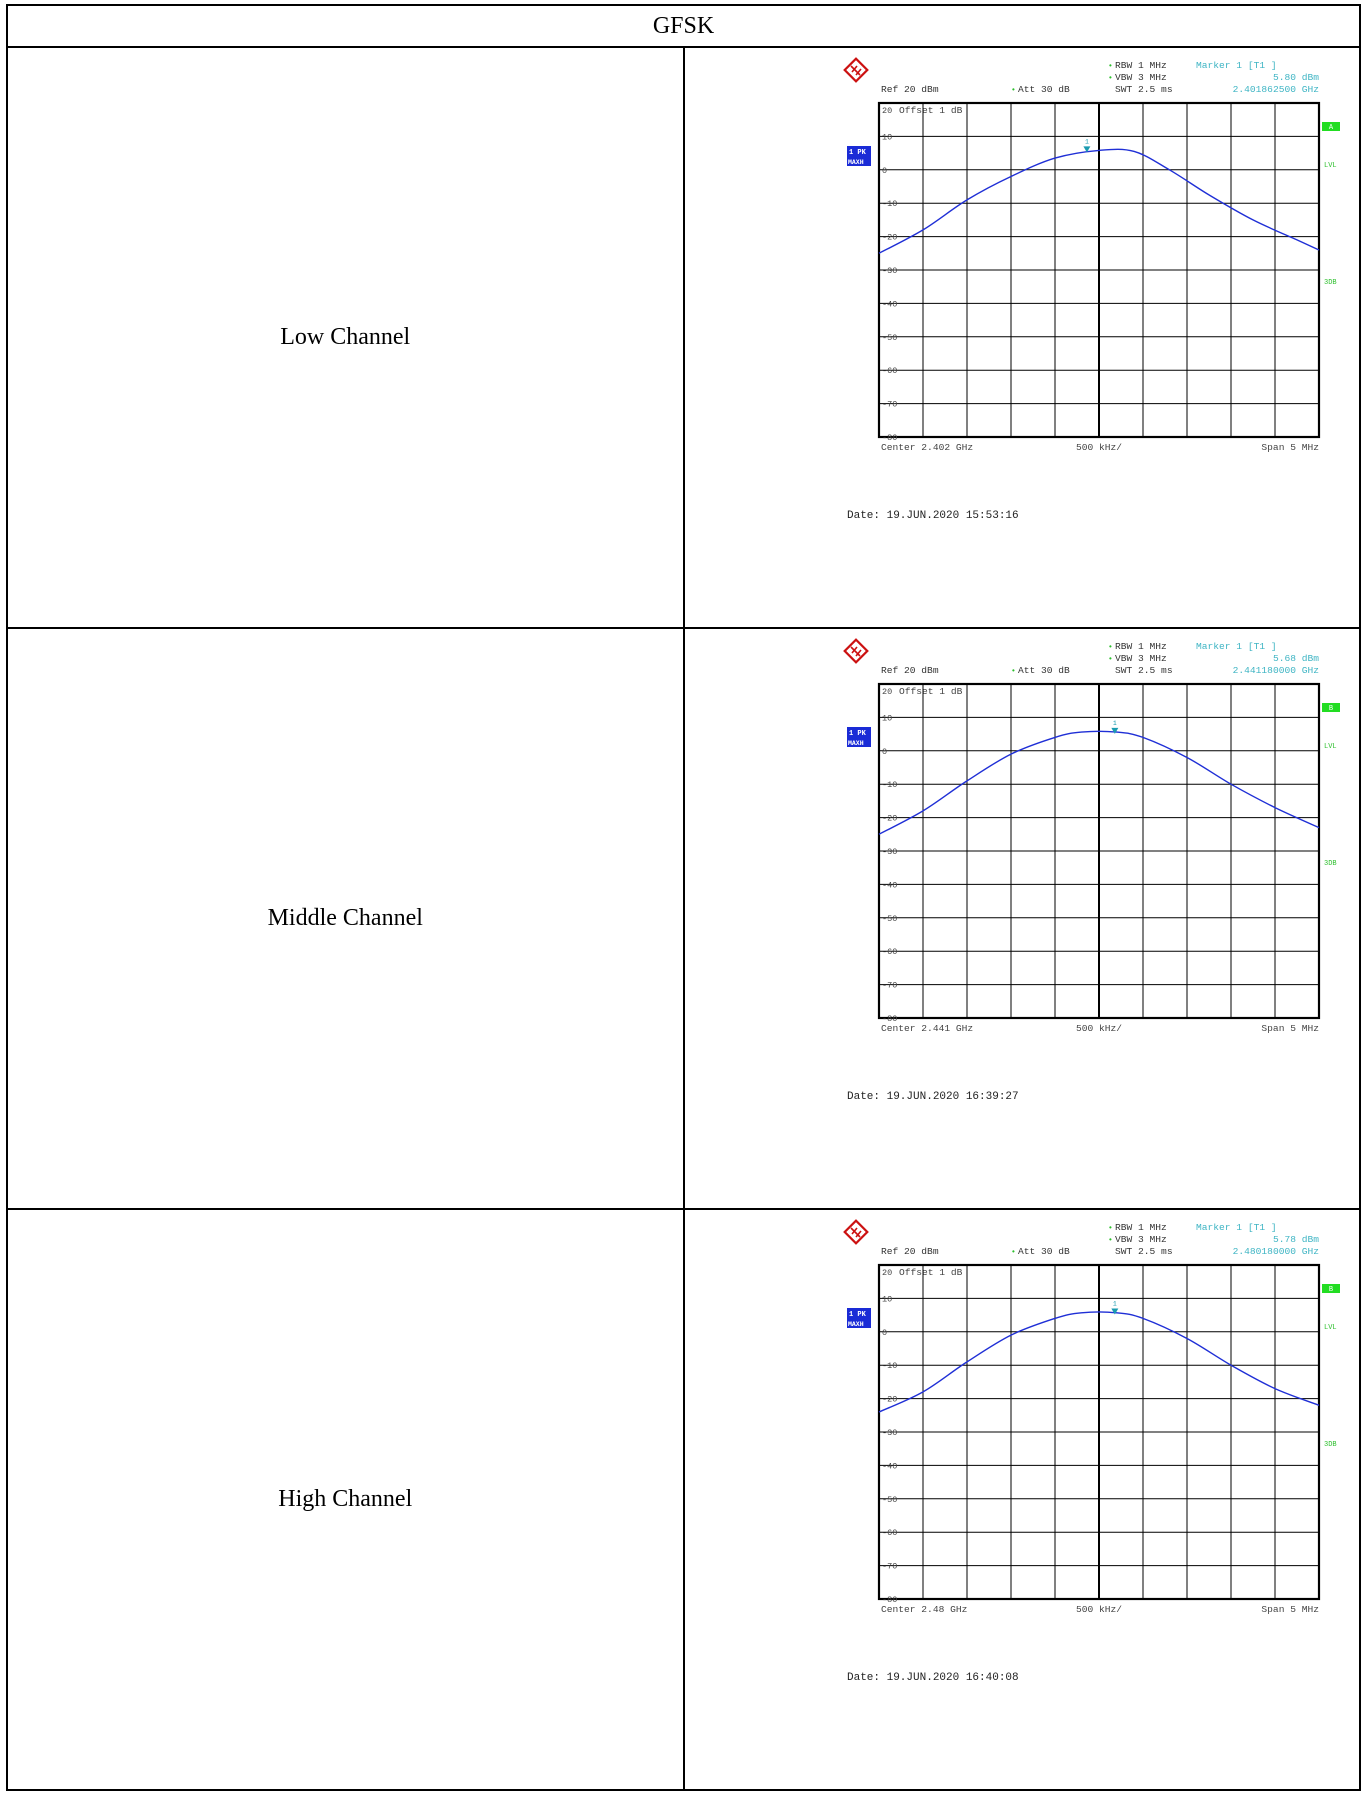 This screenshot has height=1794, width=1367. What do you see at coordinates (927, 1028) in the screenshot?
I see `center-frequency: Center 2.441 GHz` at bounding box center [927, 1028].